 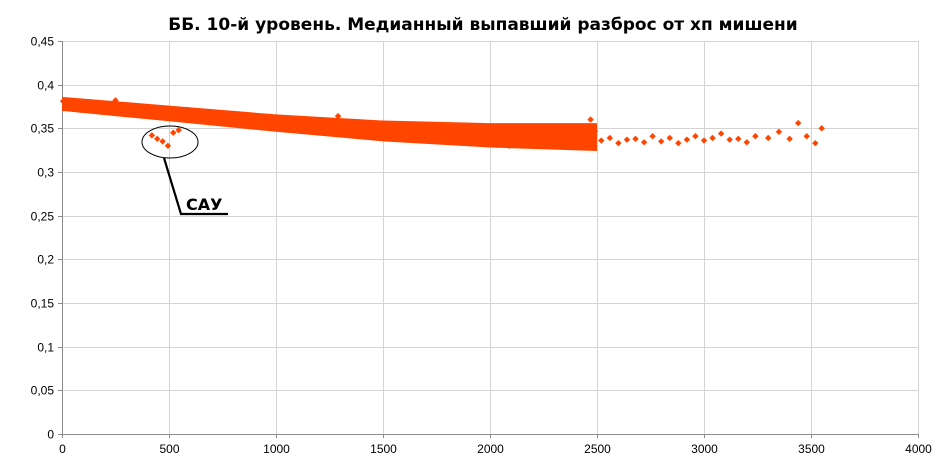 I want to click on y-tick-label: 0,2, so click(x=45, y=260).